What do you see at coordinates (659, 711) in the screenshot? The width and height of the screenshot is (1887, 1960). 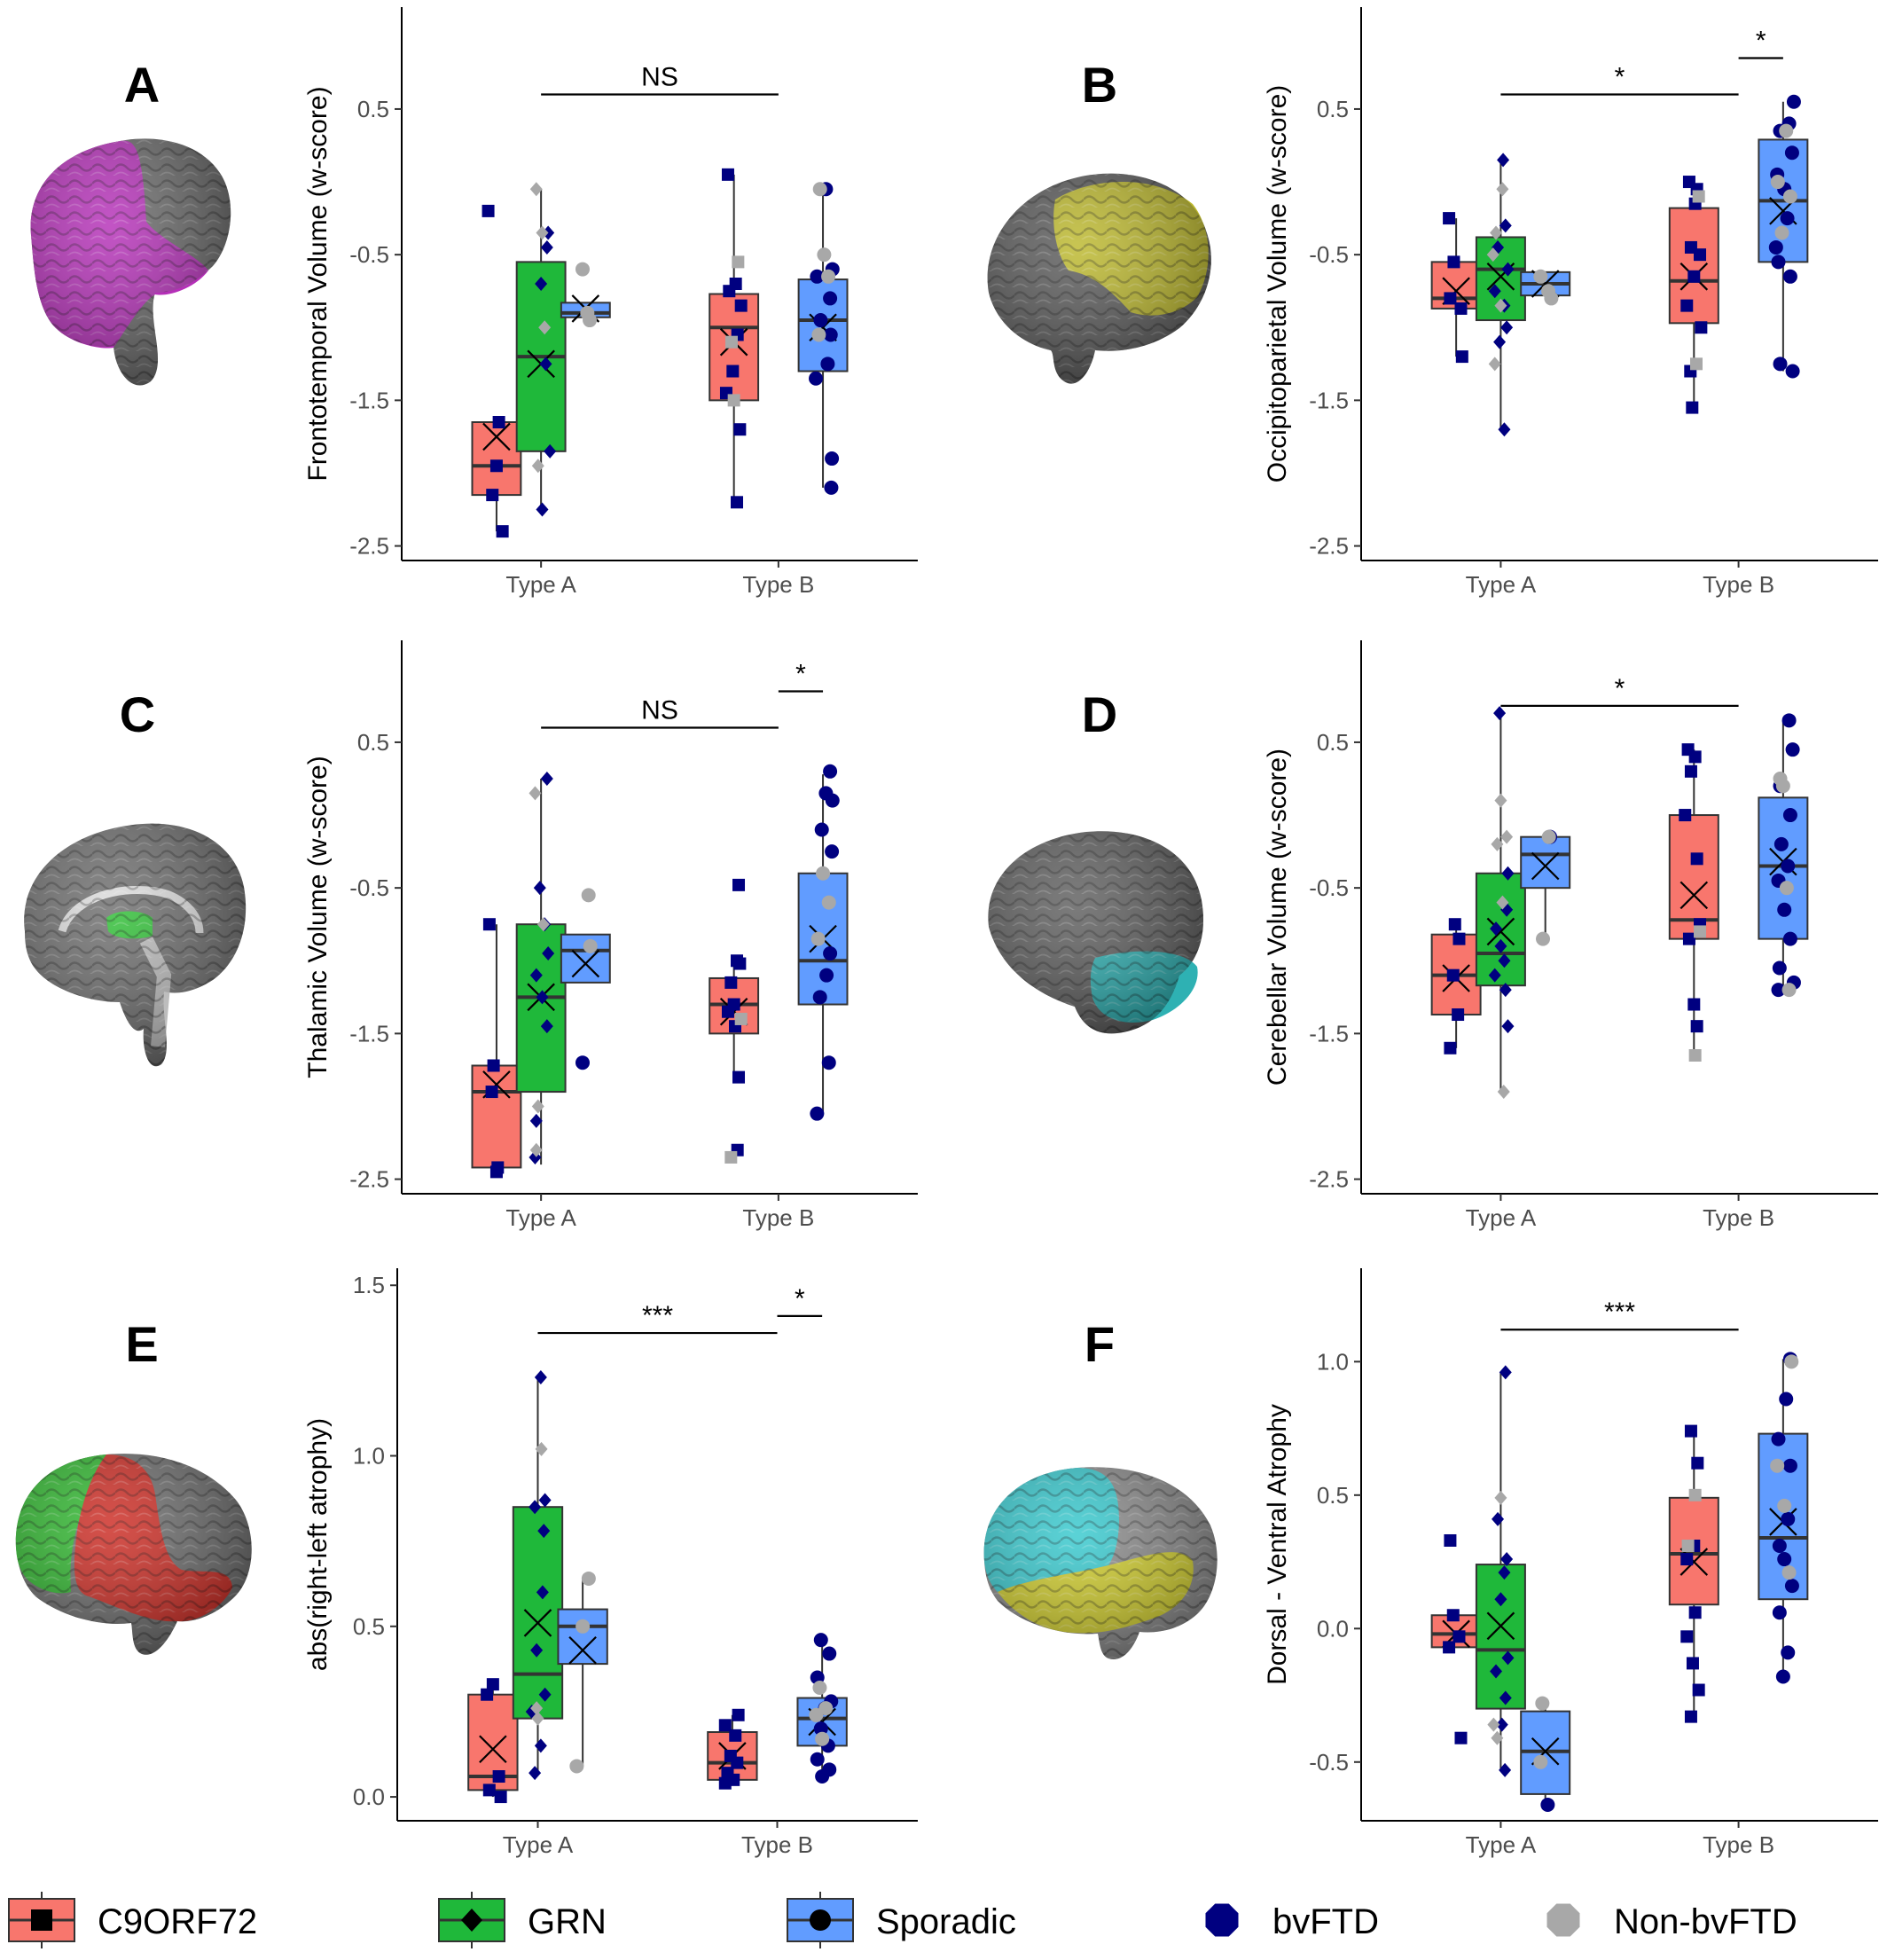 I see `significance-label: NS` at bounding box center [659, 711].